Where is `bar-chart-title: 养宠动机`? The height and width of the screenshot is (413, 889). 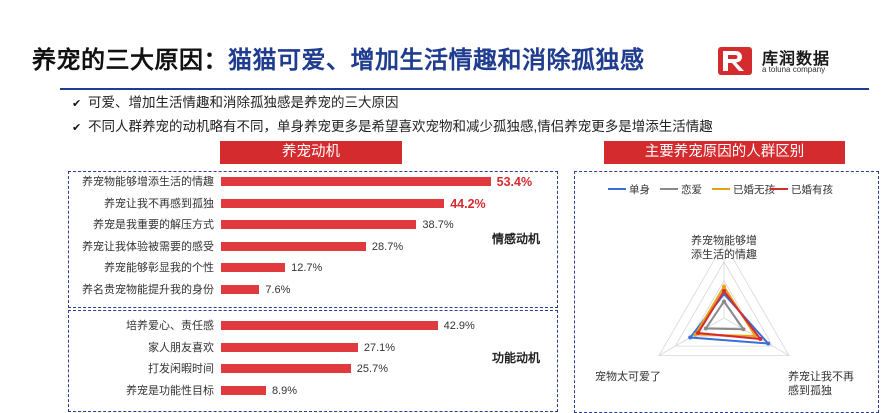
bar-chart-title: 养宠动机 is located at coordinates (311, 152).